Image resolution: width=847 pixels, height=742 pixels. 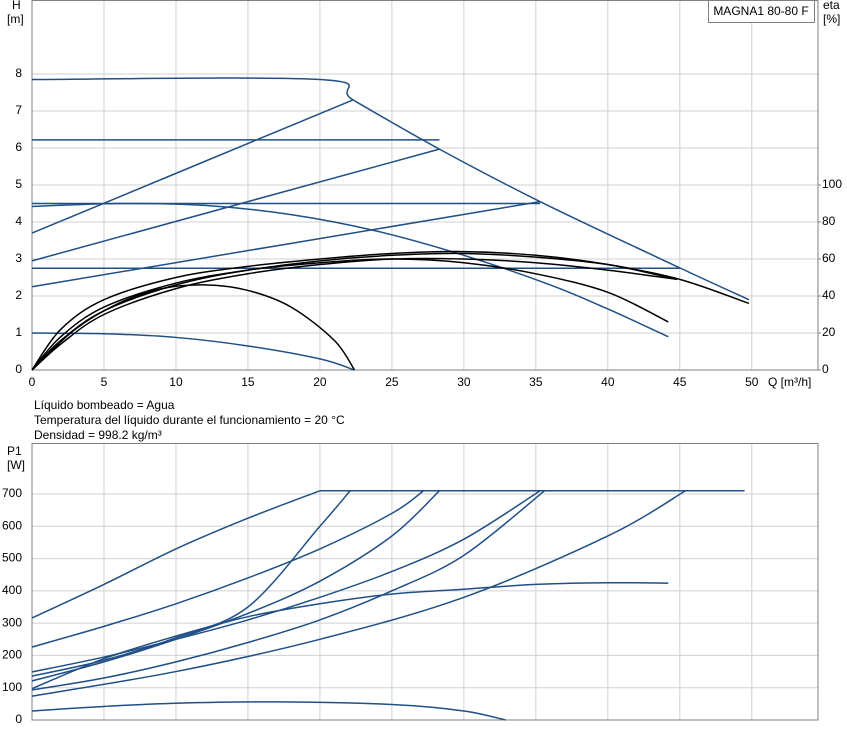 What do you see at coordinates (464, 382) in the screenshot?
I see `x-tick-label: 30` at bounding box center [464, 382].